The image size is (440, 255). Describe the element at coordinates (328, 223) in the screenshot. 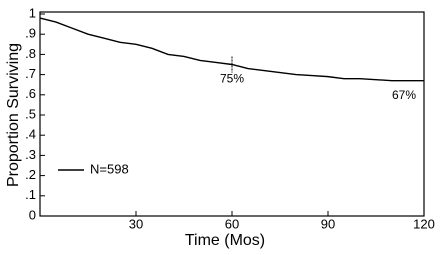

I see `x-tick-label: 90` at that location.